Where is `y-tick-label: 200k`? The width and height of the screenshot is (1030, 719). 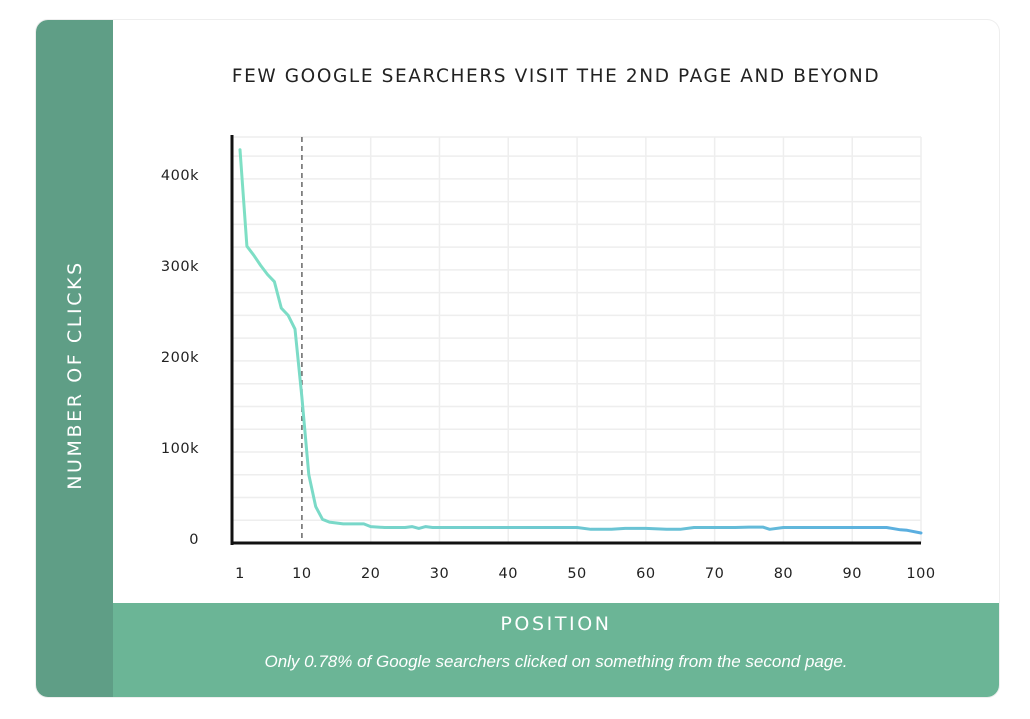 y-tick-label: 200k is located at coordinates (179, 357).